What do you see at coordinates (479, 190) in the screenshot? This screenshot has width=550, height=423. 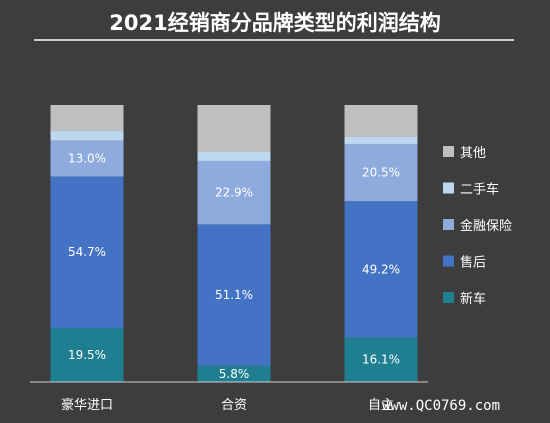 I see `legend-label-3: 二手车` at bounding box center [479, 190].